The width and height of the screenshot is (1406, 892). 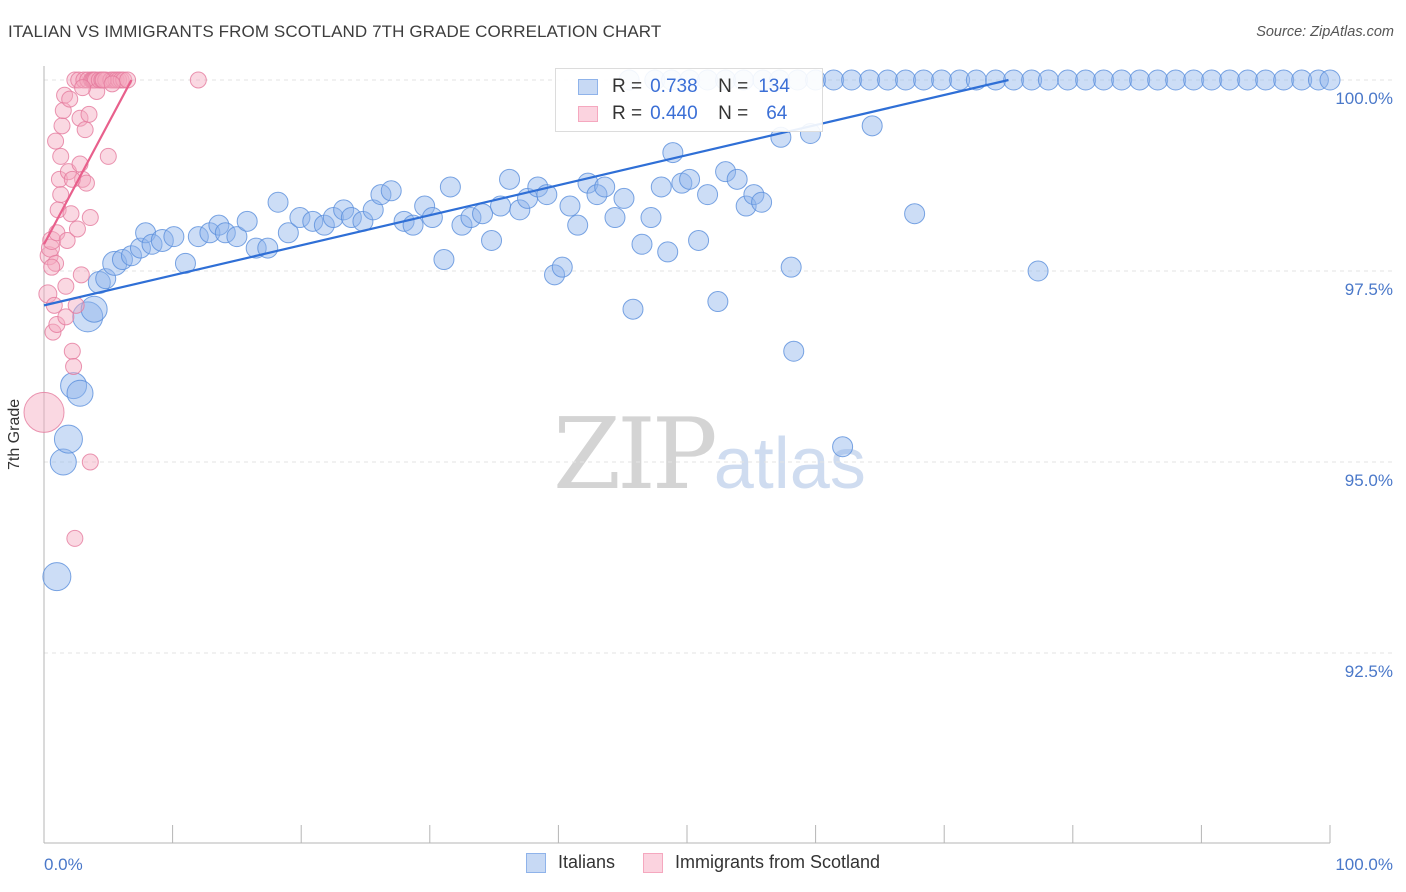 I want to click on italians-swatch, so click(x=588, y=87).